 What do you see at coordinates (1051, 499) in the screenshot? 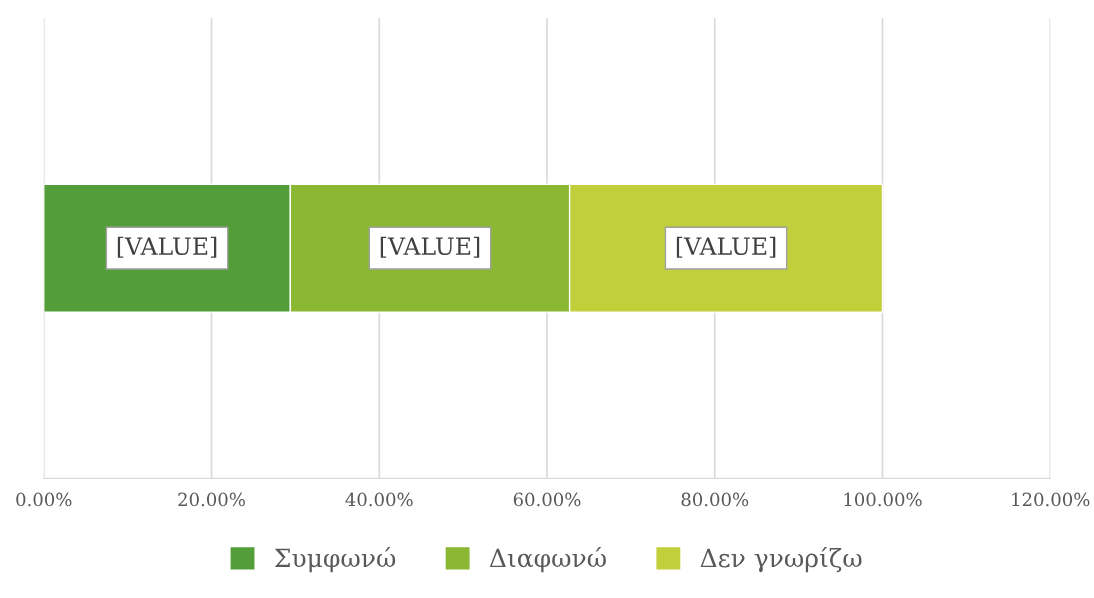
I see `x-tick-label: 120.00%` at bounding box center [1051, 499].